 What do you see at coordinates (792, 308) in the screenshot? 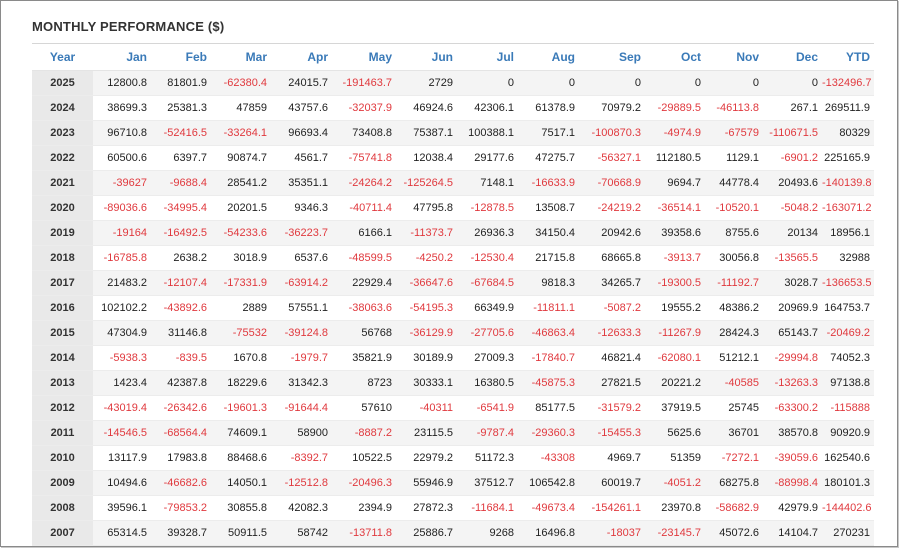
I see `value-cell-dec: 20969.9` at bounding box center [792, 308].